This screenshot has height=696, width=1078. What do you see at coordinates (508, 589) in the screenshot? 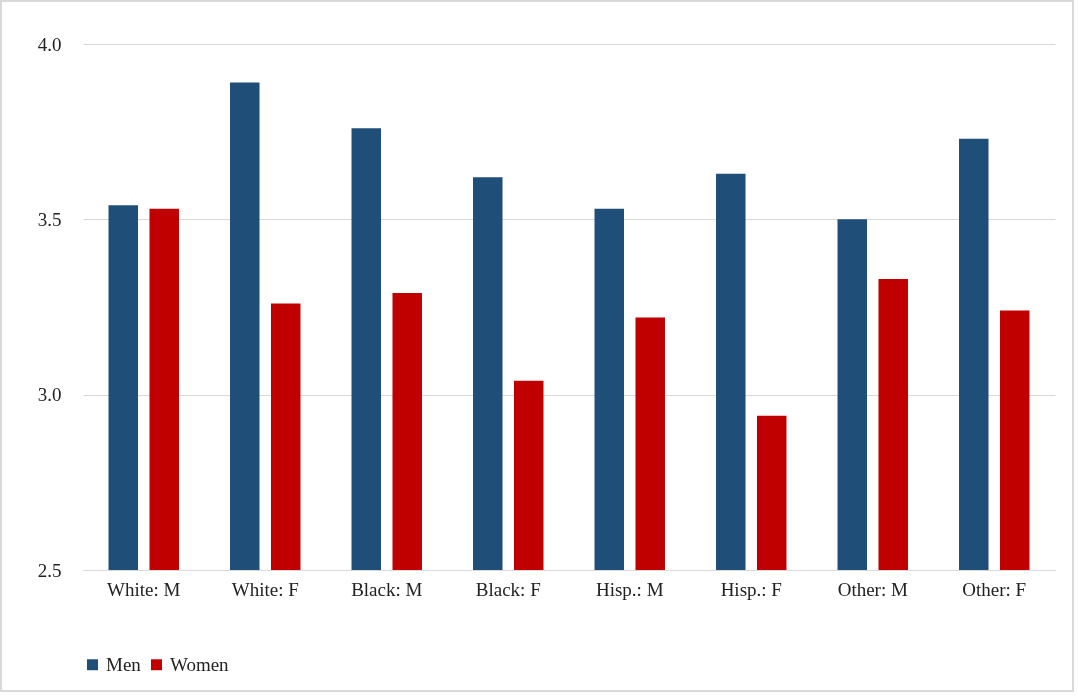
I see `x-tick-label: Black: F` at bounding box center [508, 589].